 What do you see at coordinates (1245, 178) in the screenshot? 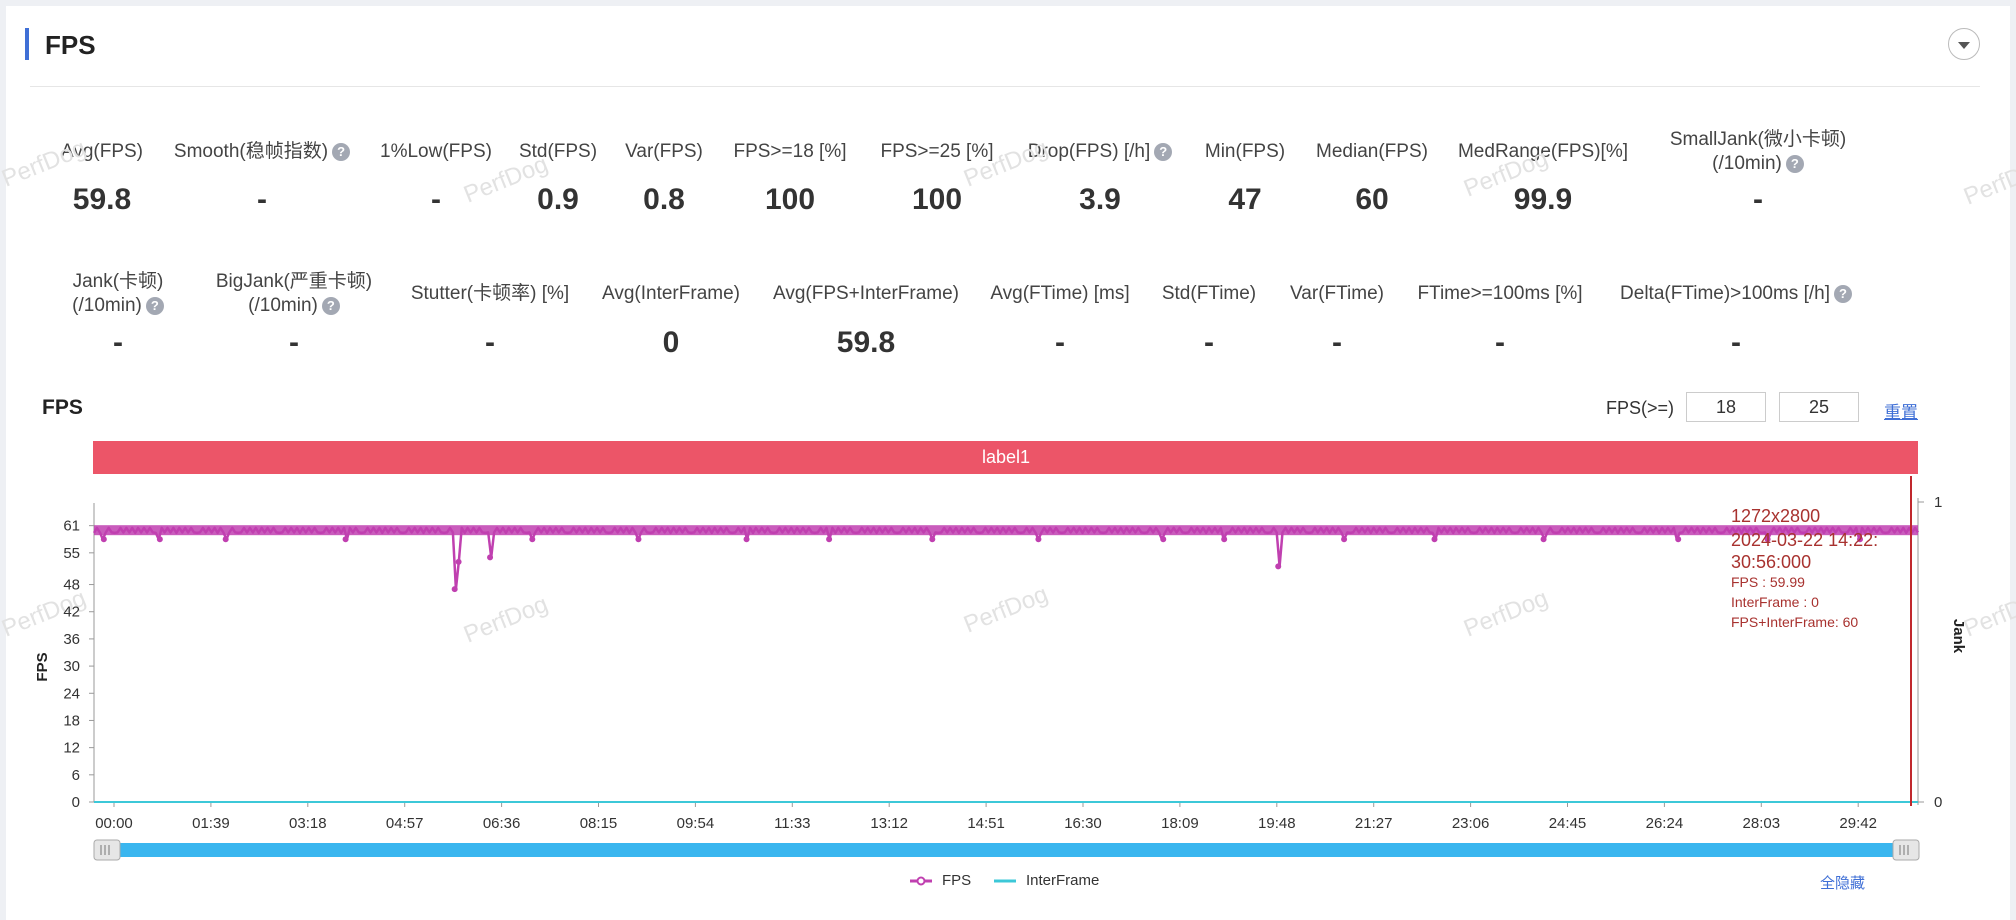
I see `metric-8: Min(FPS) 47` at bounding box center [1245, 178].